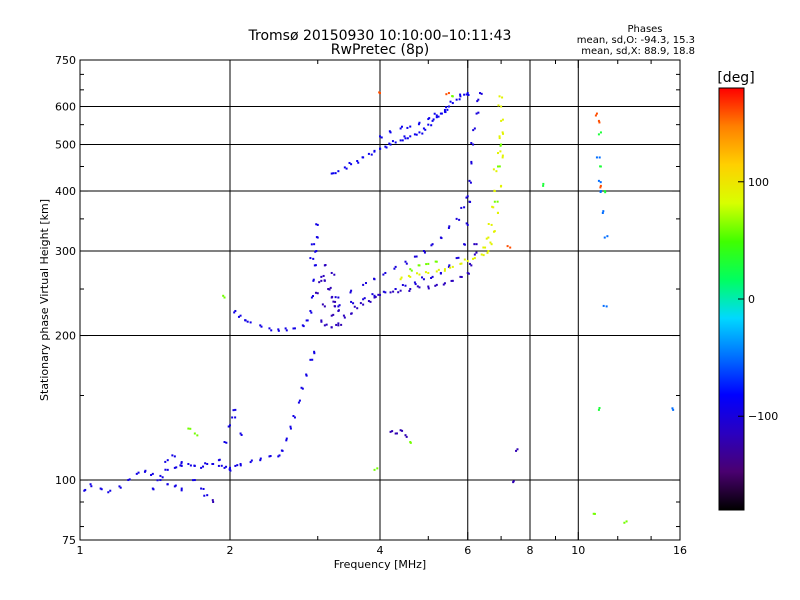 The width and height of the screenshot is (800, 600). I want to click on y-tick-label: 500, so click(65, 145).